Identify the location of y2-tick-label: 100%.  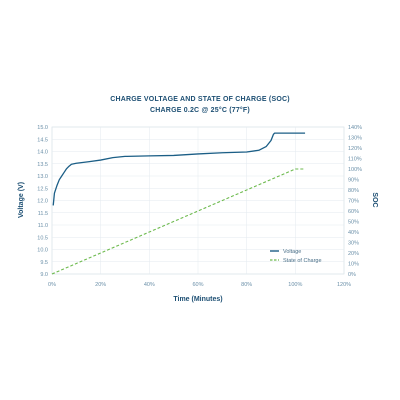
(355, 170).